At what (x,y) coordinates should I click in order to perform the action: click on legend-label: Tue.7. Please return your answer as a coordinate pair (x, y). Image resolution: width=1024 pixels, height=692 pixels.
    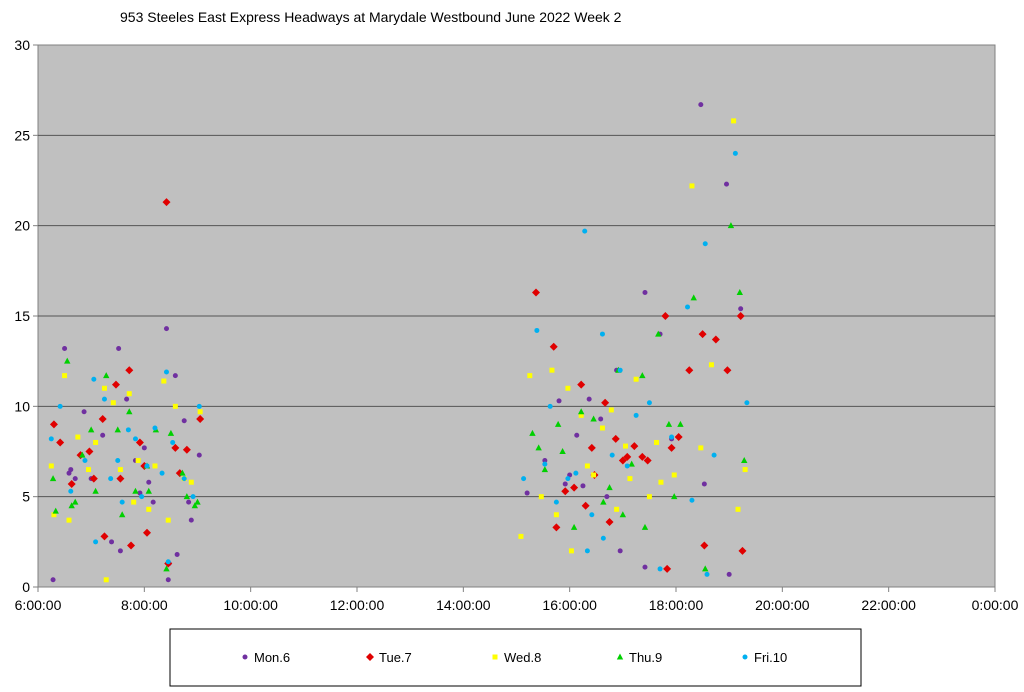
    Looking at the image, I should click on (395, 657).